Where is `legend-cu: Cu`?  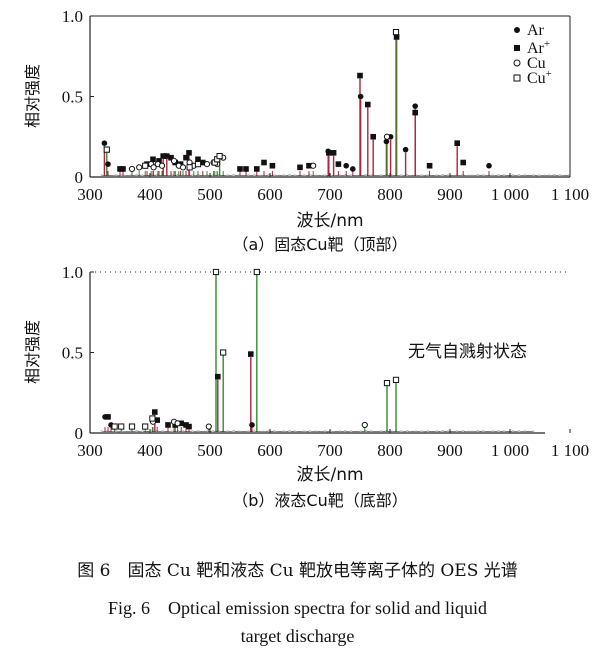 legend-cu: Cu is located at coordinates (529, 63).